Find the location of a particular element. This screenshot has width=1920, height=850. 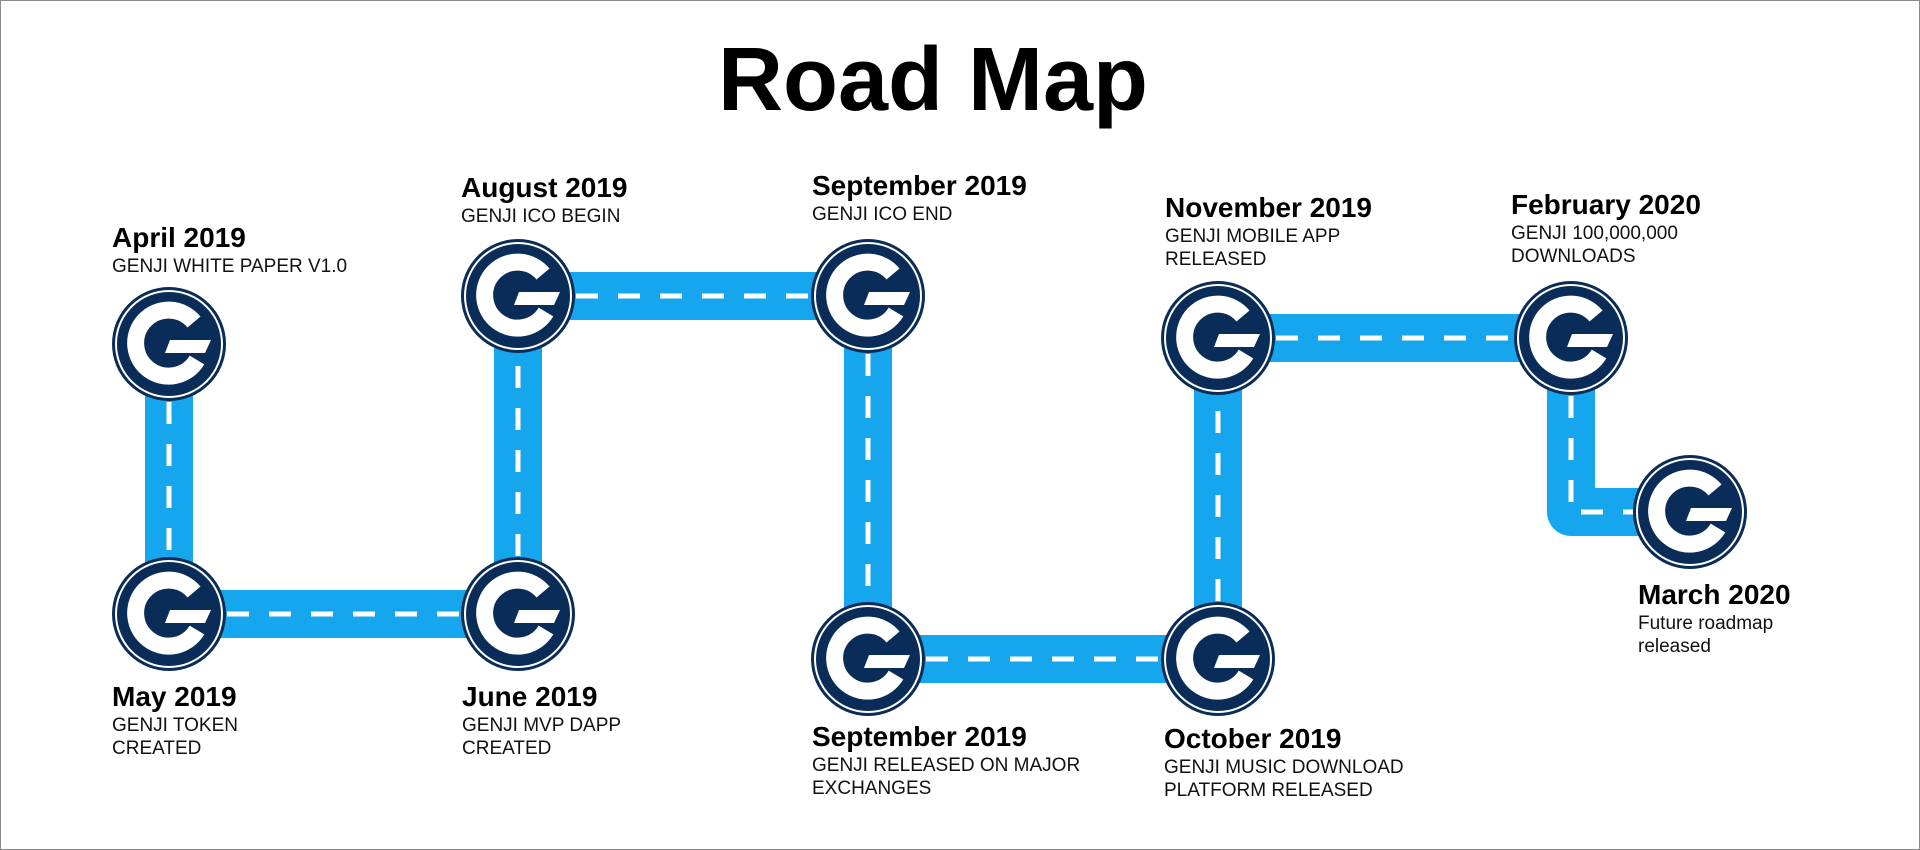

milestone-description: GENJI WHITE PAPER V1.0 is located at coordinates (230, 266).